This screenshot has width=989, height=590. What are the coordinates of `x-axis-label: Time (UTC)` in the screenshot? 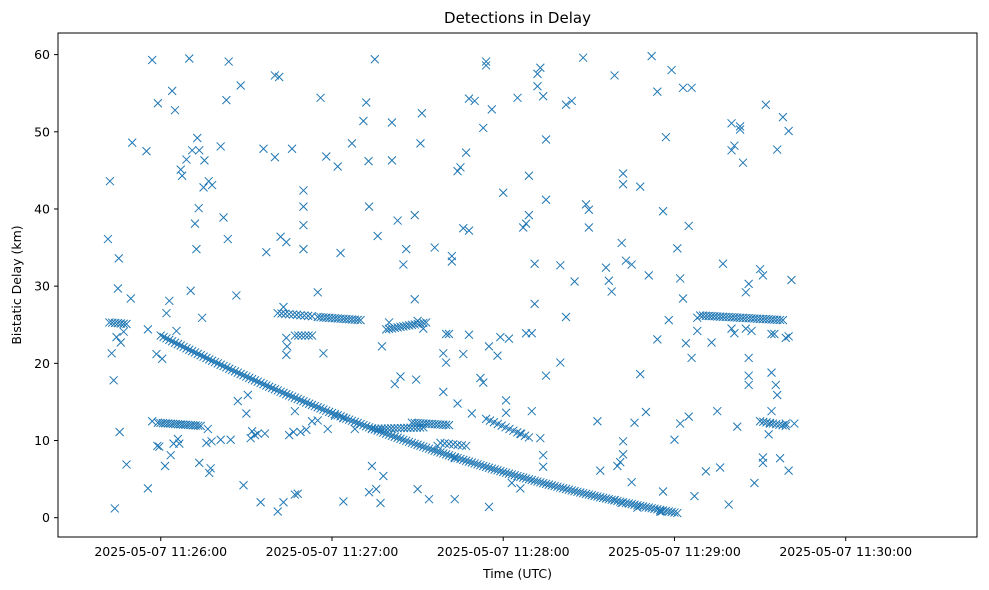 It's located at (517, 573).